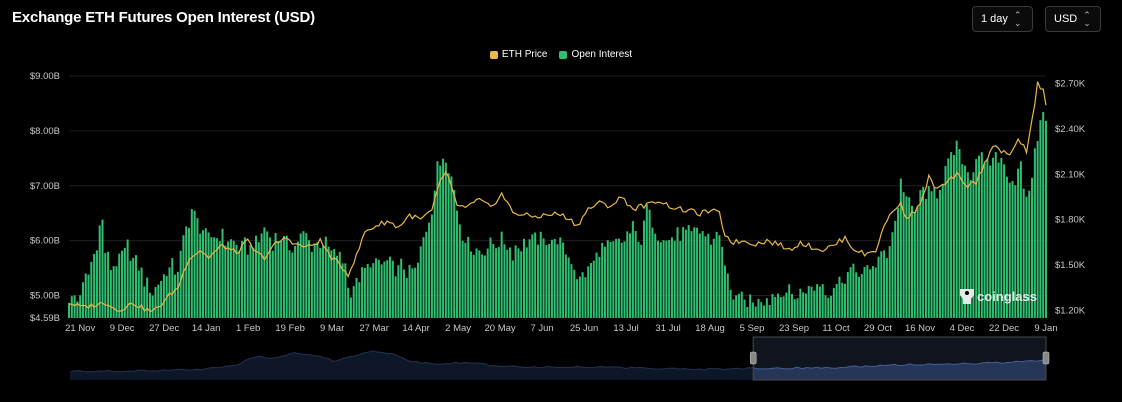 The height and width of the screenshot is (402, 1122). I want to click on legend-item-open-interest: Open Interest, so click(595, 54).